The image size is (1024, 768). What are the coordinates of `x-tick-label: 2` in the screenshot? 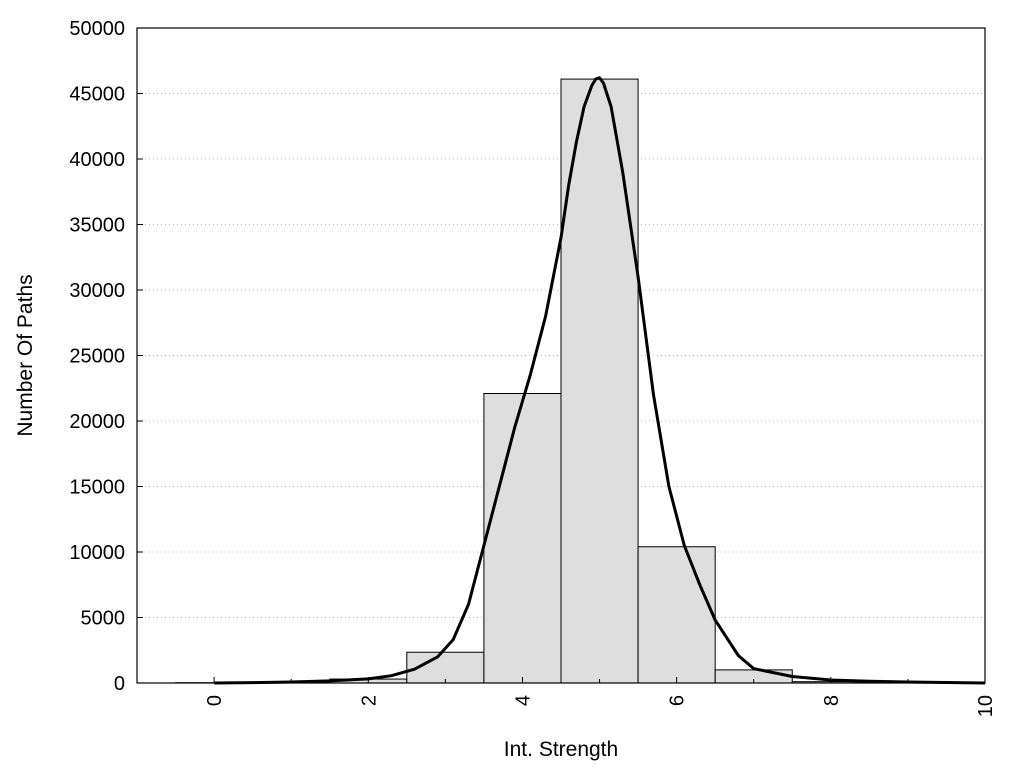 It's located at (369, 700).